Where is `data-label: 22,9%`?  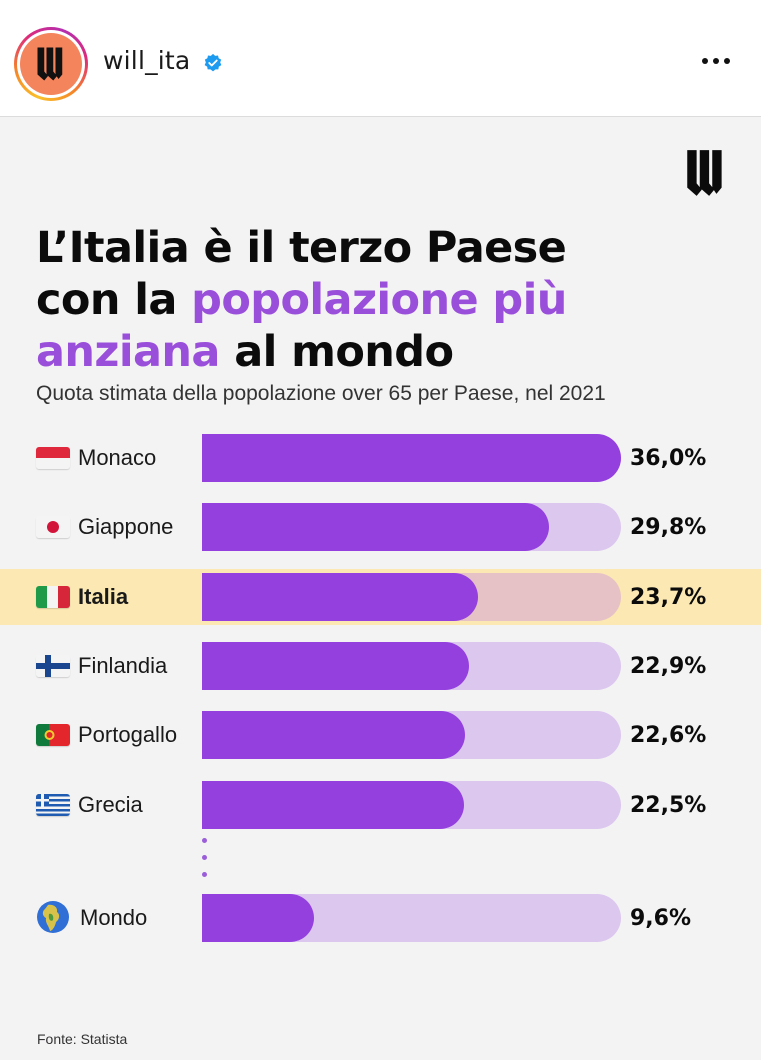
data-label: 22,9% is located at coordinates (668, 666).